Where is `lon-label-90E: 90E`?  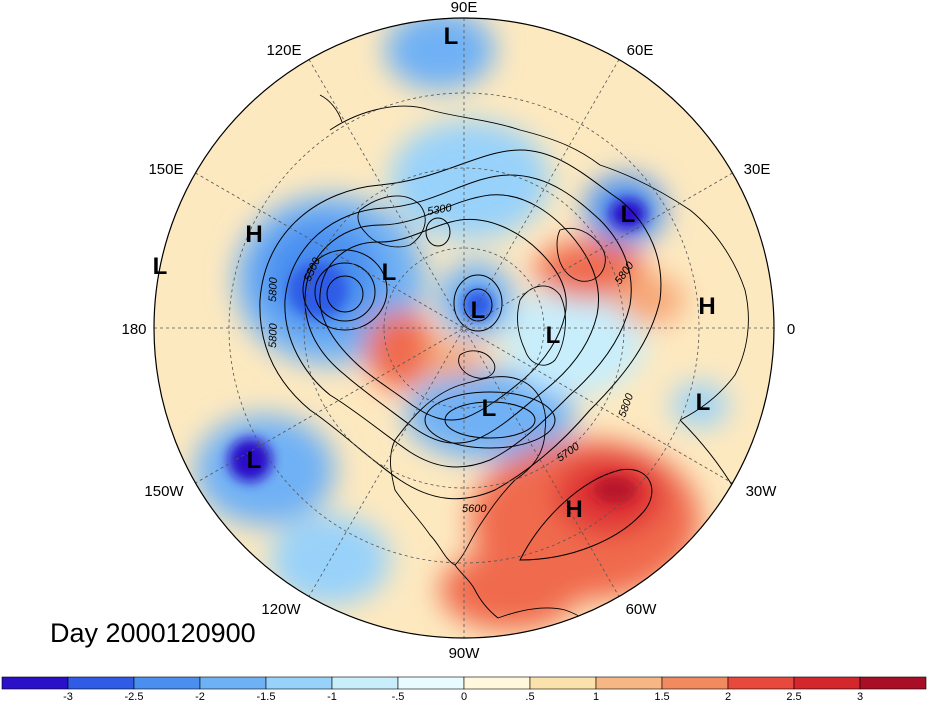
lon-label-90E: 90E is located at coordinates (464, 8).